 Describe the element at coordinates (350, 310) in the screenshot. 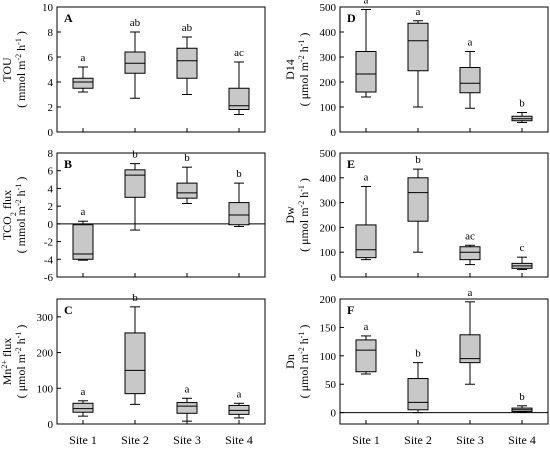

I see `panel-label: F` at that location.